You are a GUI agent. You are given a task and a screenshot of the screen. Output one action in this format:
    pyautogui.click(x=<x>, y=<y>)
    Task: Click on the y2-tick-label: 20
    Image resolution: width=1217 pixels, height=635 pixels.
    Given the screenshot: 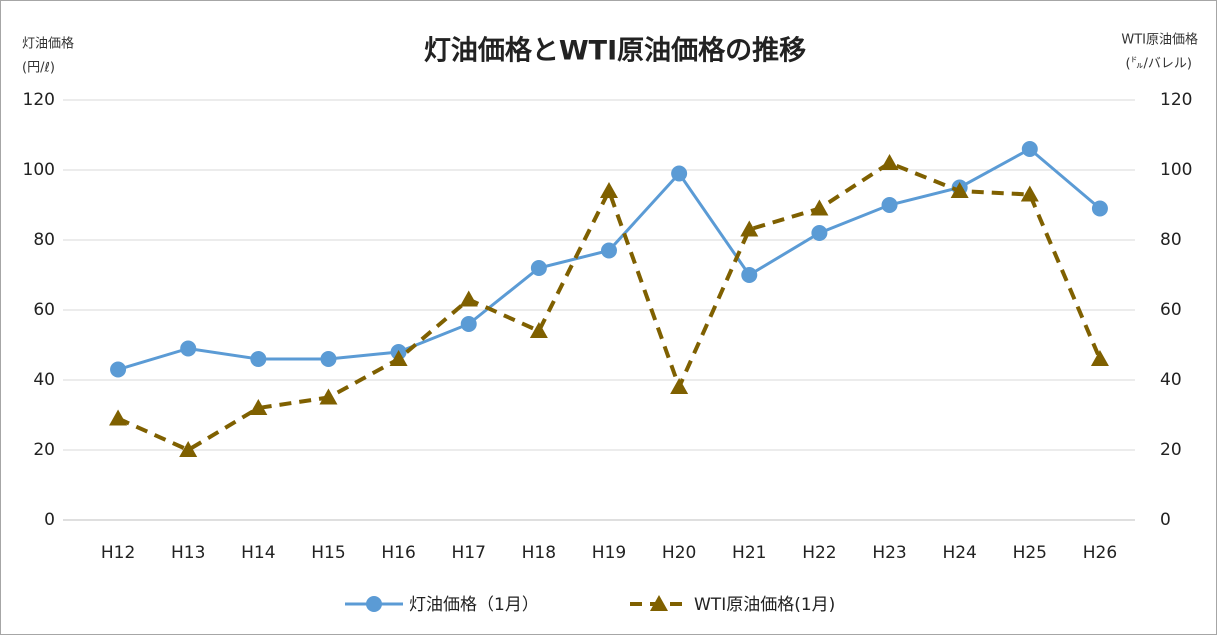 What is the action you would take?
    pyautogui.click(x=1171, y=450)
    